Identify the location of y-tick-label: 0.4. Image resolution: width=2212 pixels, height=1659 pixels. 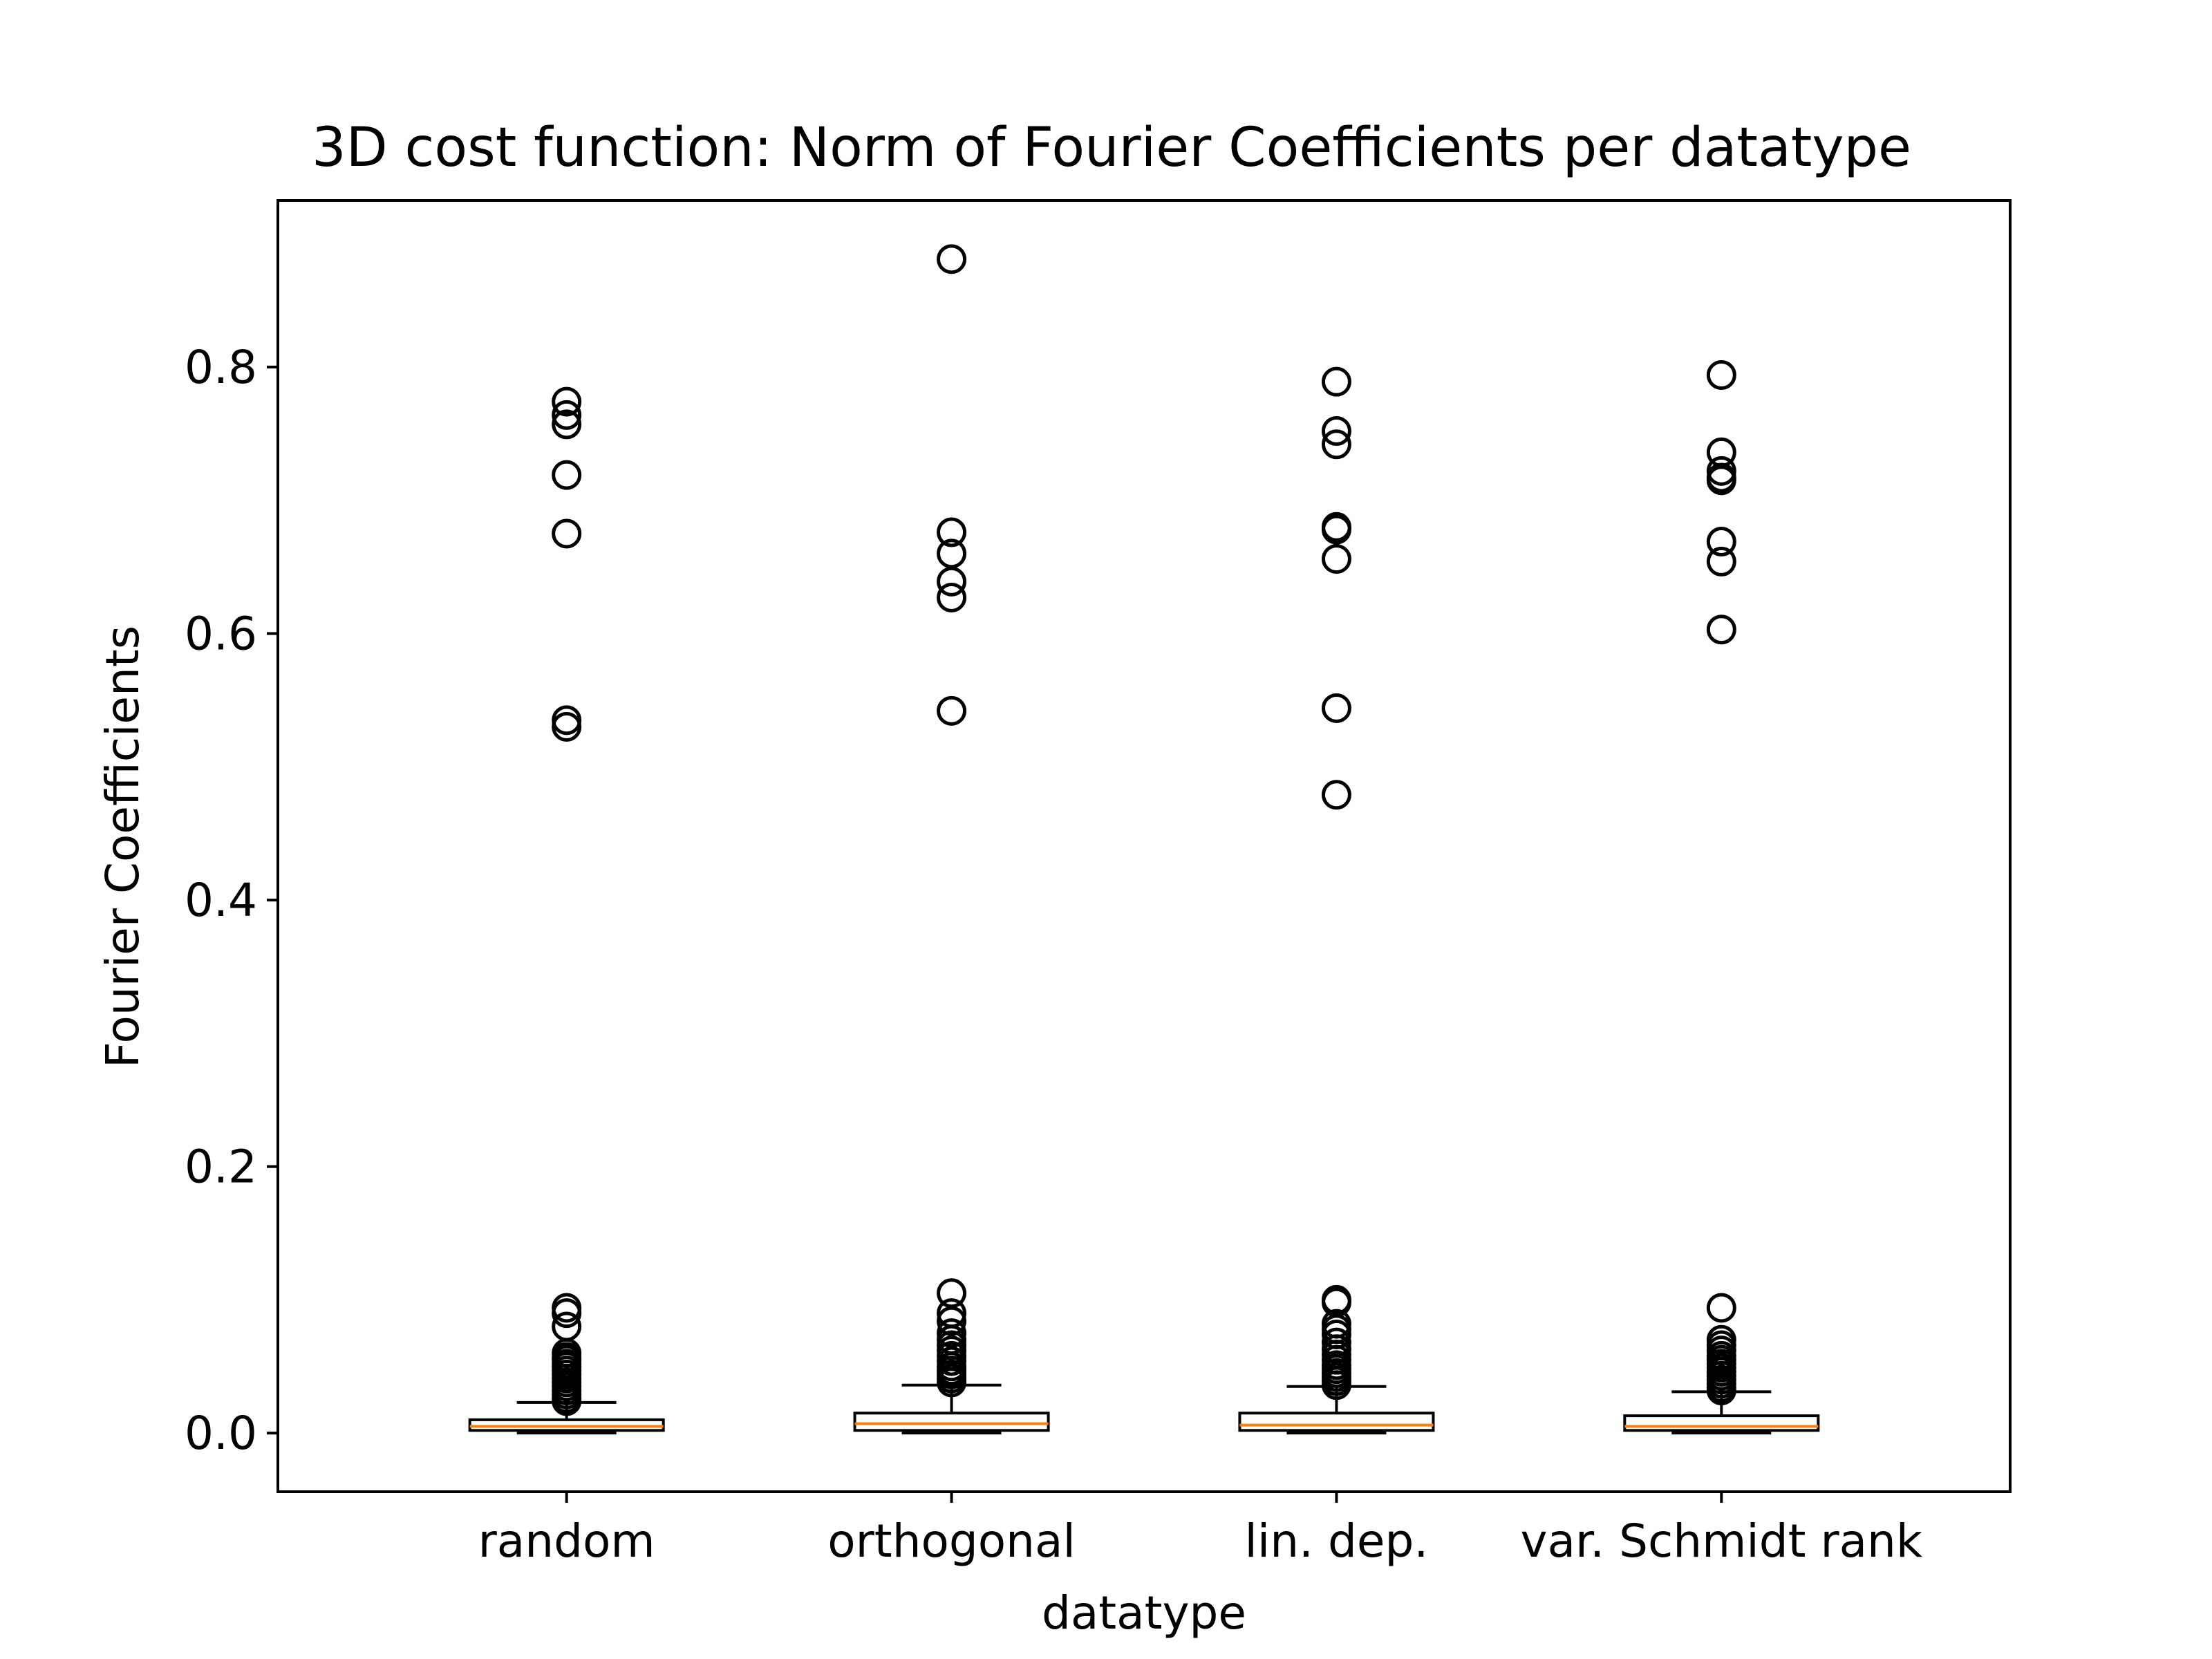
(221, 901).